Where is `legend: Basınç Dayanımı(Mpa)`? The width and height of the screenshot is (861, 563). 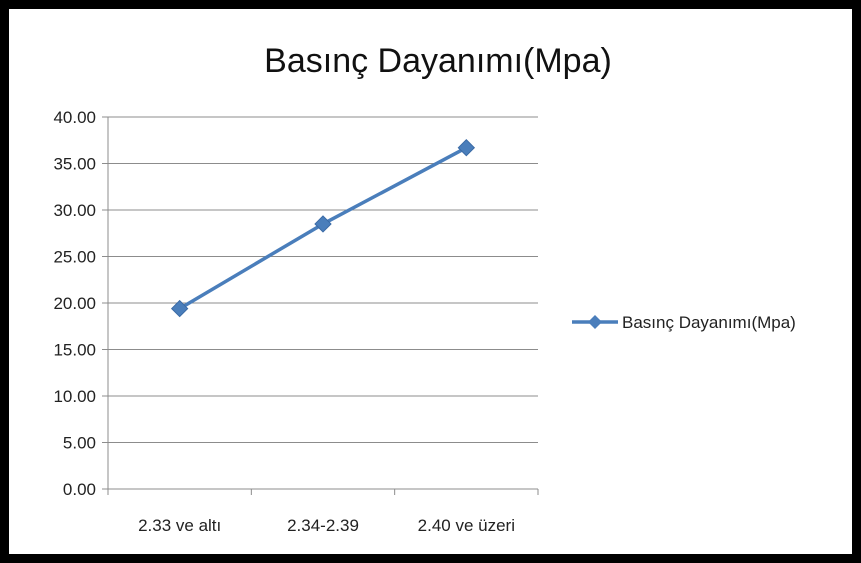
legend: Basınç Dayanımı(Mpa) is located at coordinates (684, 322).